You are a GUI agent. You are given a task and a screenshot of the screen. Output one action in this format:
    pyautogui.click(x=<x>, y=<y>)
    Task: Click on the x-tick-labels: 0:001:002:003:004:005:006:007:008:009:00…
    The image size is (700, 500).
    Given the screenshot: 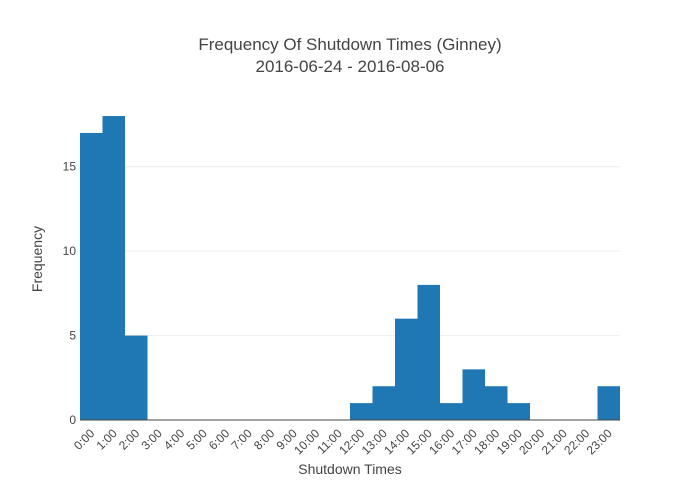 What is the action you would take?
    pyautogui.click(x=343, y=441)
    